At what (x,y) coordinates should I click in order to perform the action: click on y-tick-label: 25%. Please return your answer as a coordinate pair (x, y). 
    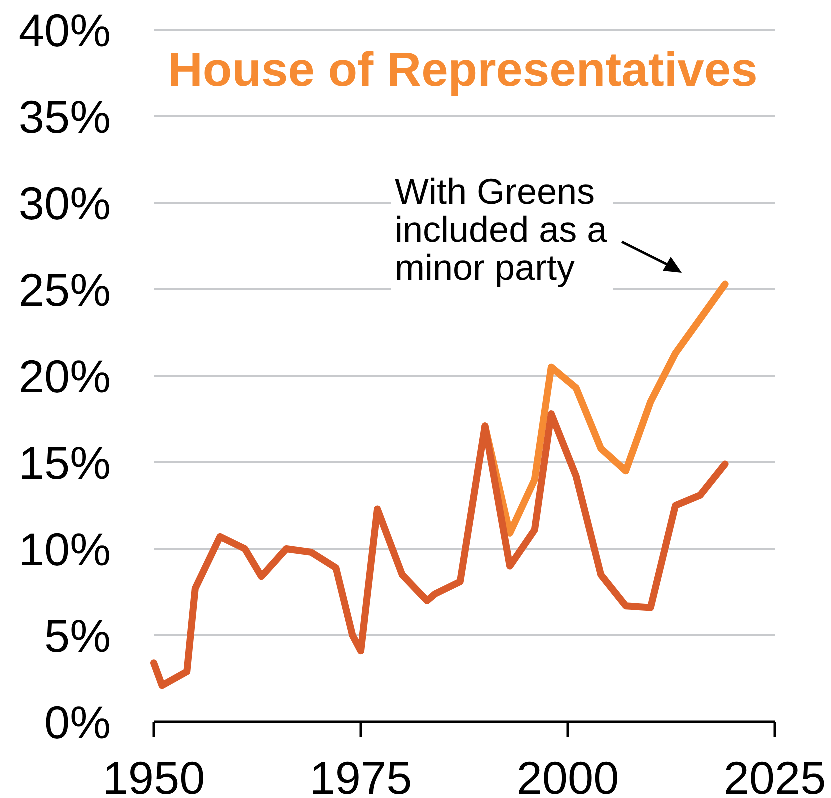
    Looking at the image, I should click on (64, 290).